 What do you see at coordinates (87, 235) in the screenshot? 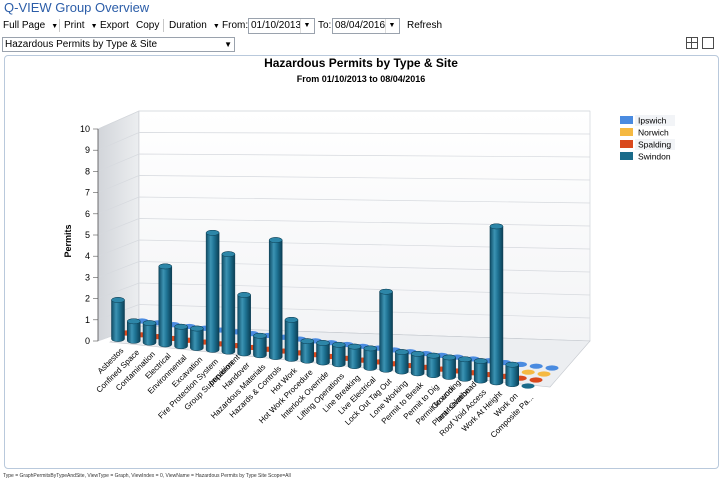
I see `y-tick-label: 5` at bounding box center [87, 235].